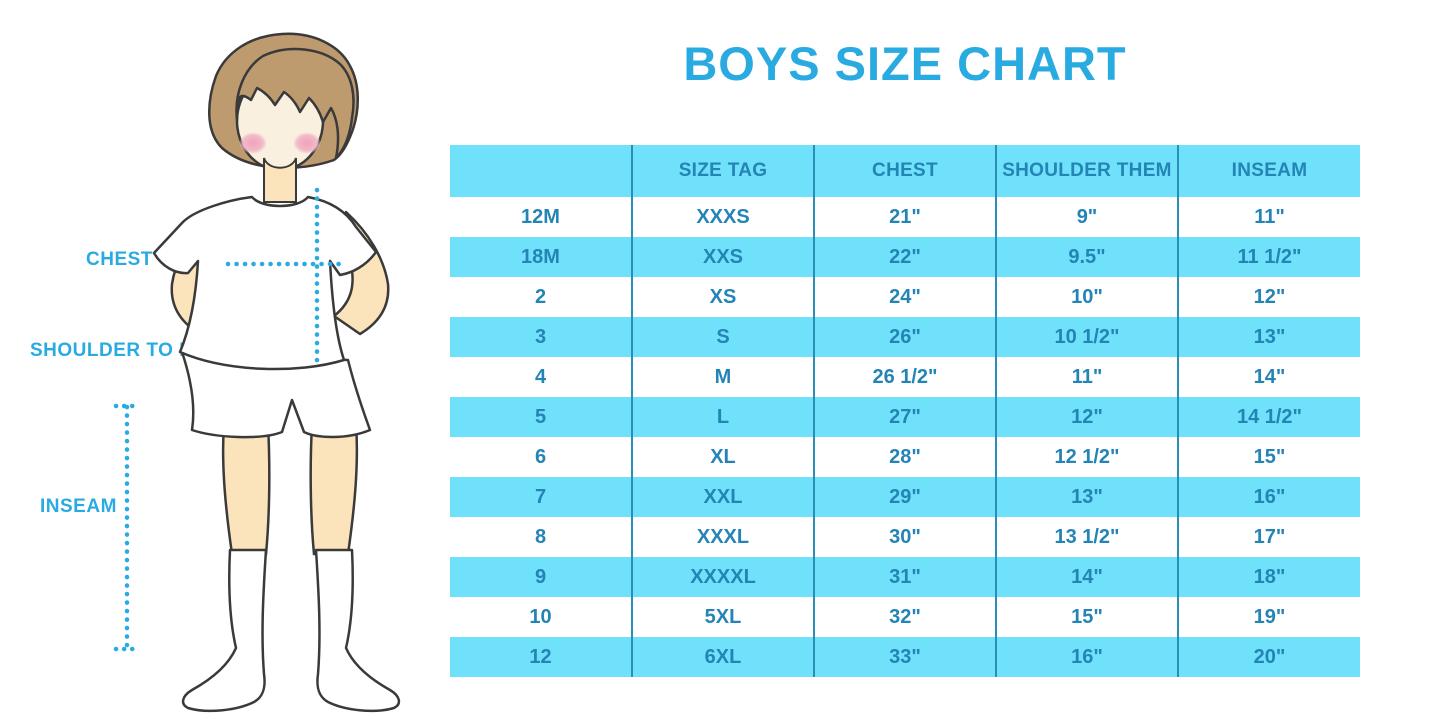  Describe the element at coordinates (265, 283) in the screenshot. I see `t-shirt` at that location.